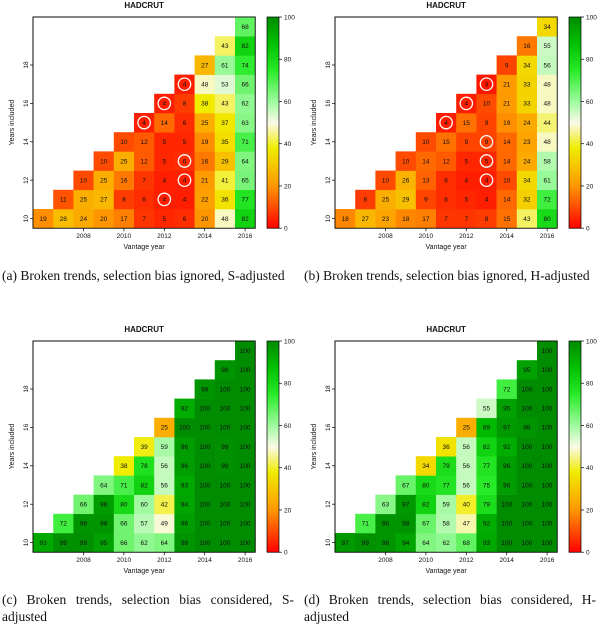 This screenshot has height=625, width=602. Describe the element at coordinates (245, 200) in the screenshot. I see `cell-value: 77` at that location.